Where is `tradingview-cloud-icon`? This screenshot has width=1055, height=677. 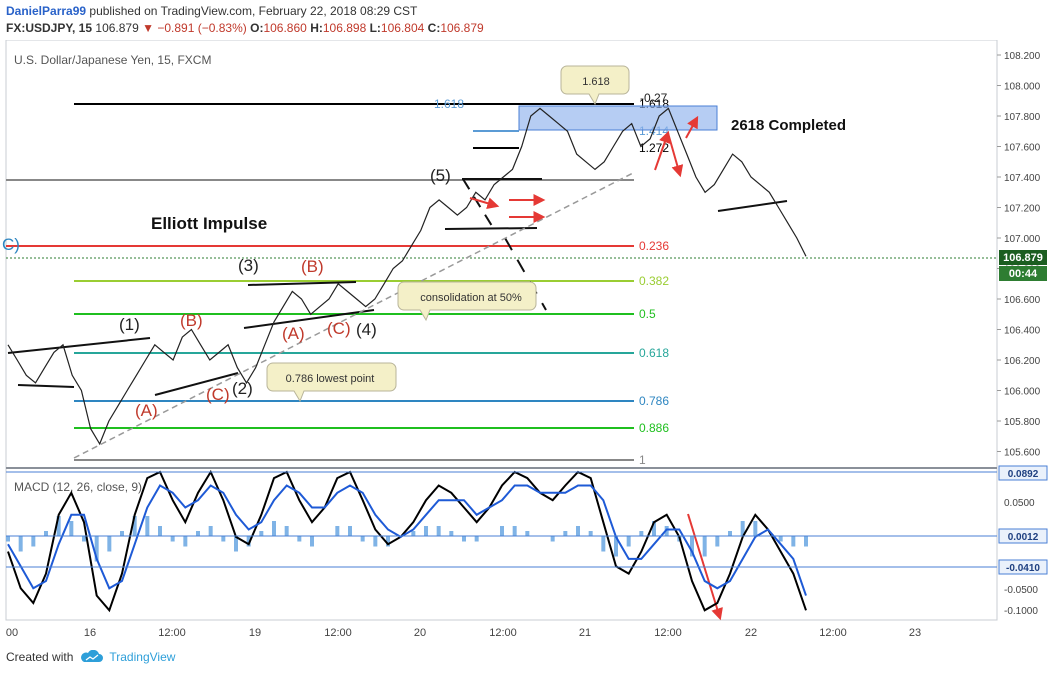
tradingview-cloud-icon is located at coordinates (92, 656).